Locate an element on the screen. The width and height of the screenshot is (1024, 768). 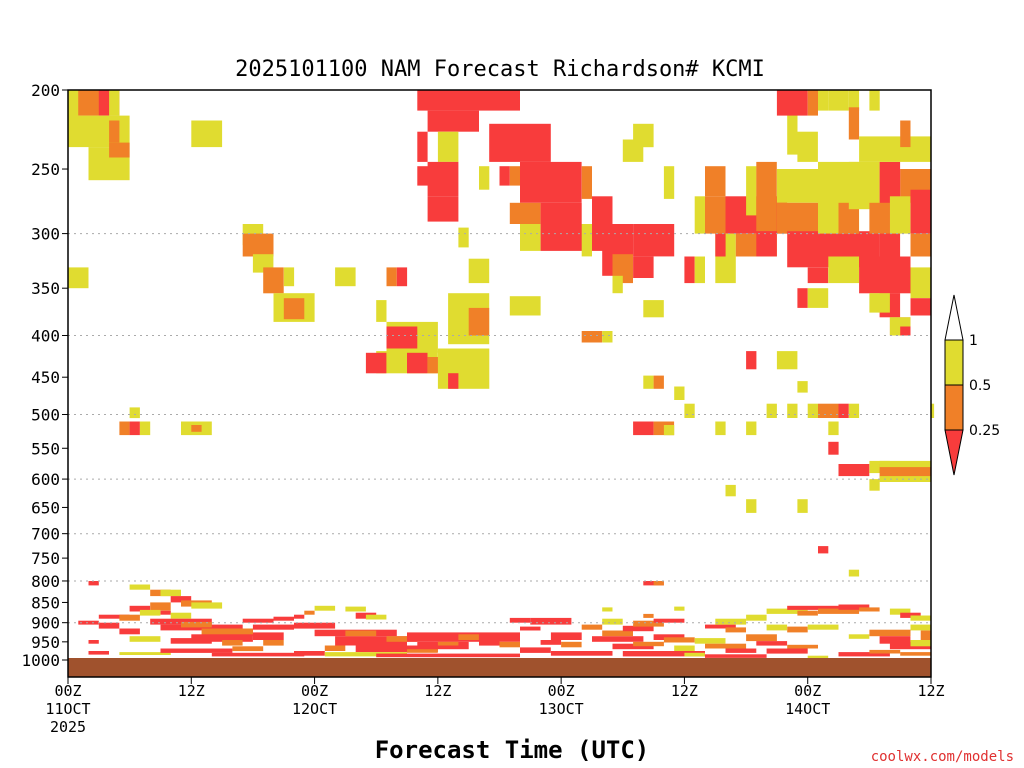
x-tick-label: 2025 is located at coordinates (68, 727).